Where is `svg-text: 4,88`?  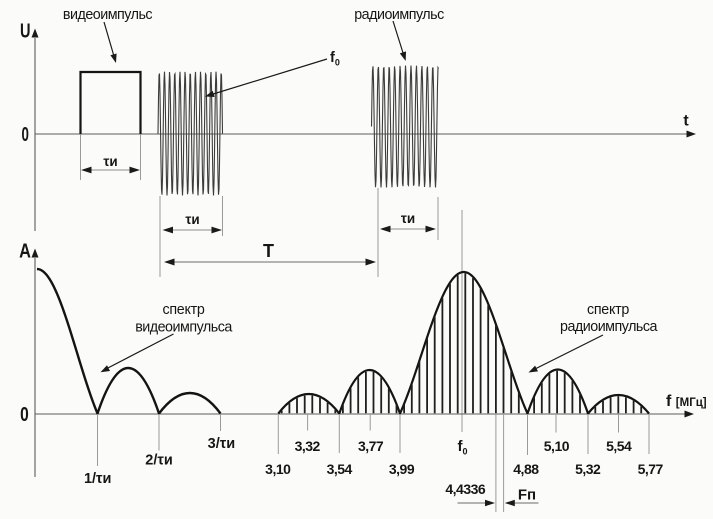
svg-text: 4,88 is located at coordinates (526, 469).